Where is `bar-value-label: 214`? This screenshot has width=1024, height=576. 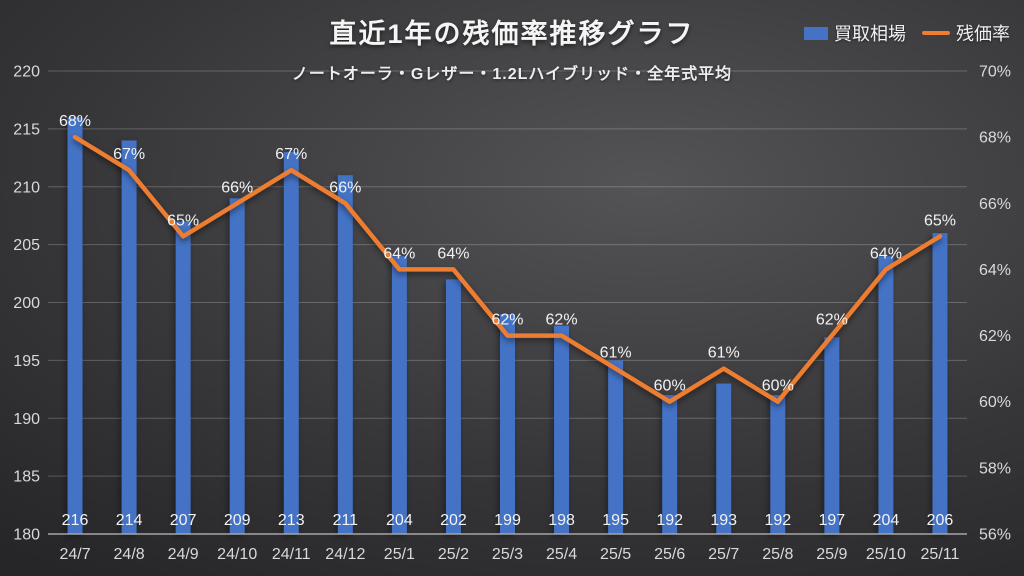 bar-value-label: 214 is located at coordinates (129, 520).